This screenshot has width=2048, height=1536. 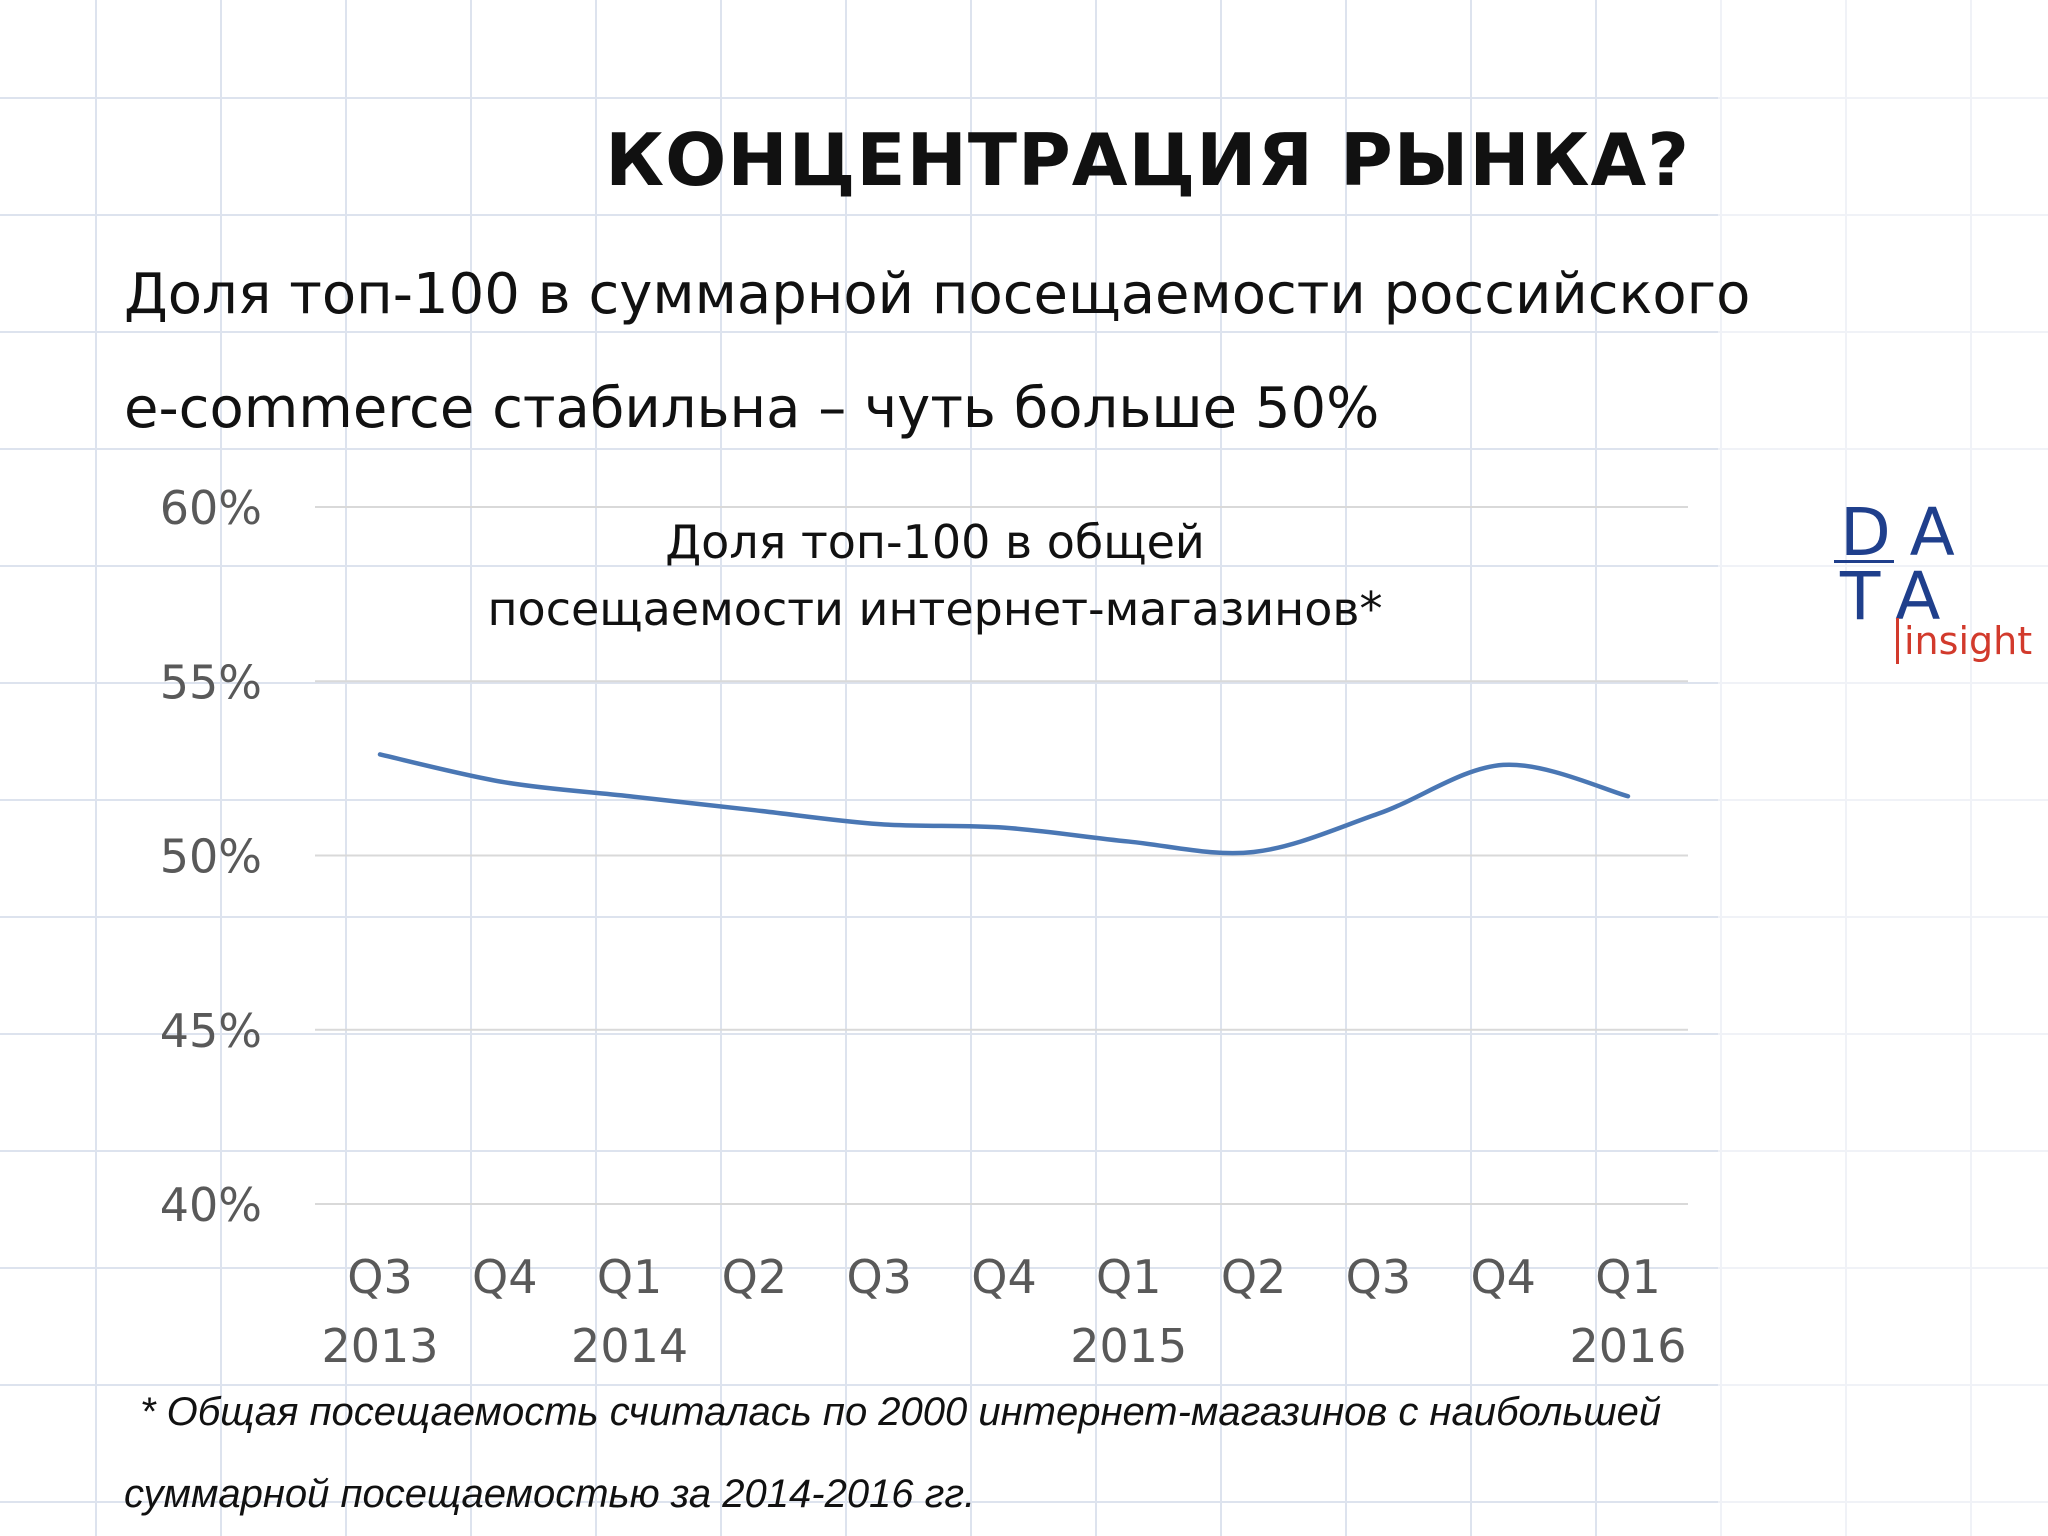 I want to click on y-tick-label: 40%, so click(x=211, y=1205).